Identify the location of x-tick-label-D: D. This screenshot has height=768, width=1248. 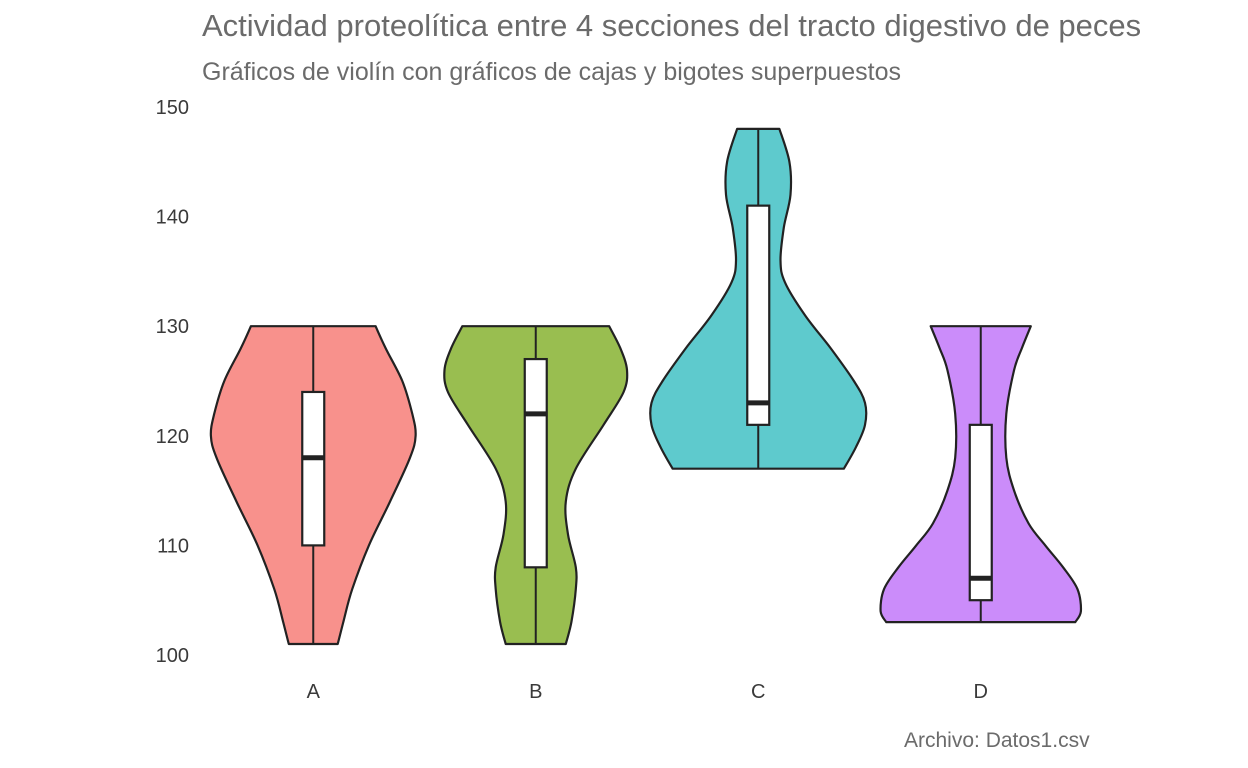
(981, 692).